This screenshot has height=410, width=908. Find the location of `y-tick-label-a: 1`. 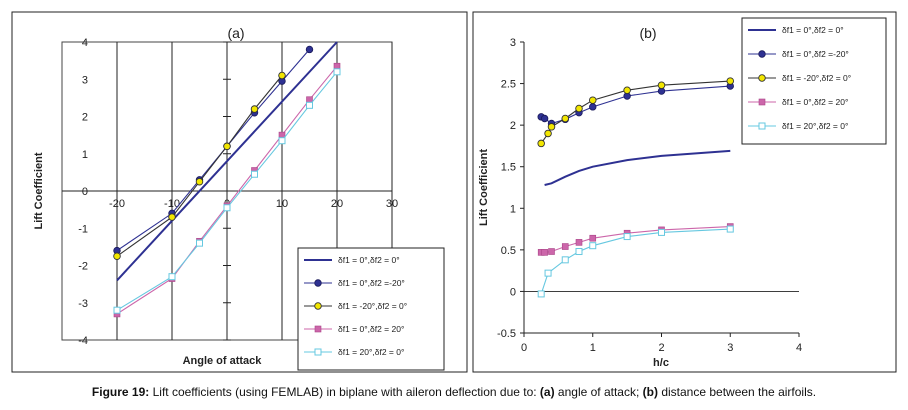

y-tick-label-a: 1 is located at coordinates (85, 155).